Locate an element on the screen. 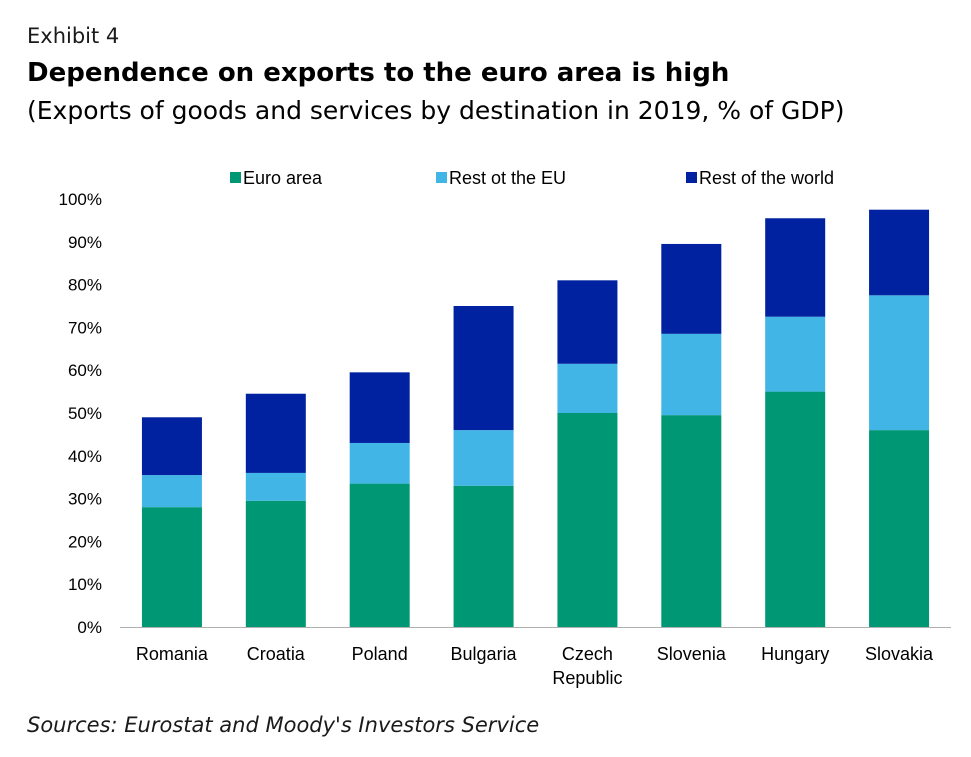 This screenshot has height=757, width=971. bar-rest-ot-the-eu-croatia is located at coordinates (275, 486).